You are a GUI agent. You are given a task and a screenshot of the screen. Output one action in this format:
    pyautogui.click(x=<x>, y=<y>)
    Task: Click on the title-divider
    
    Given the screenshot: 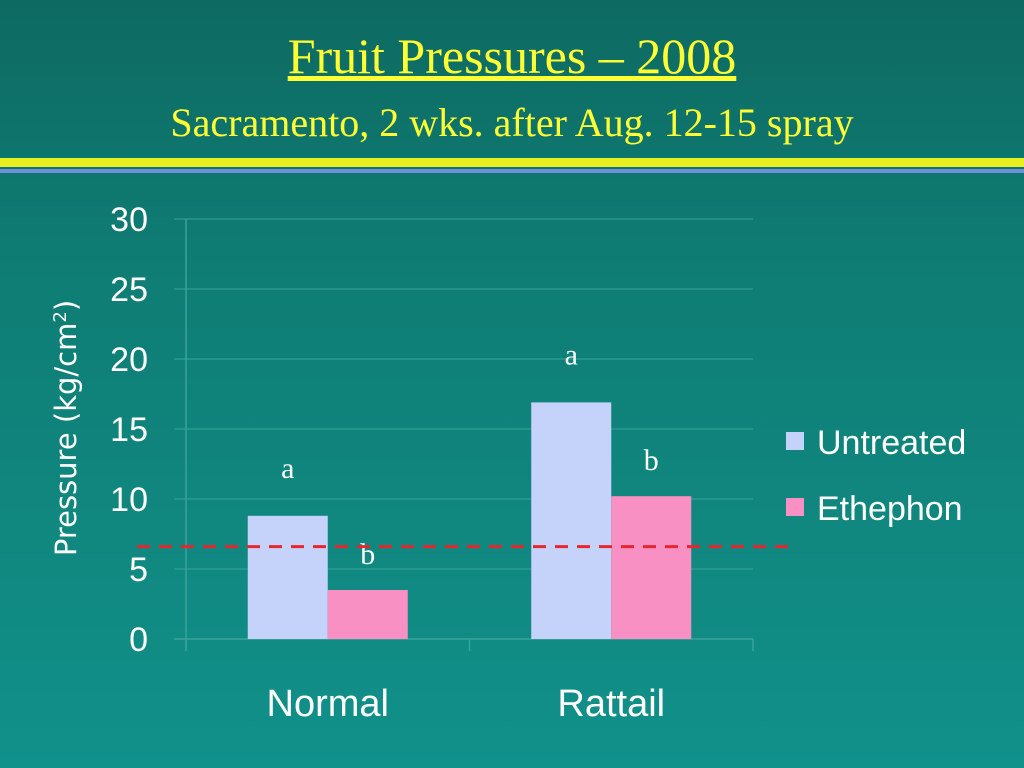 What is the action you would take?
    pyautogui.click(x=512, y=165)
    